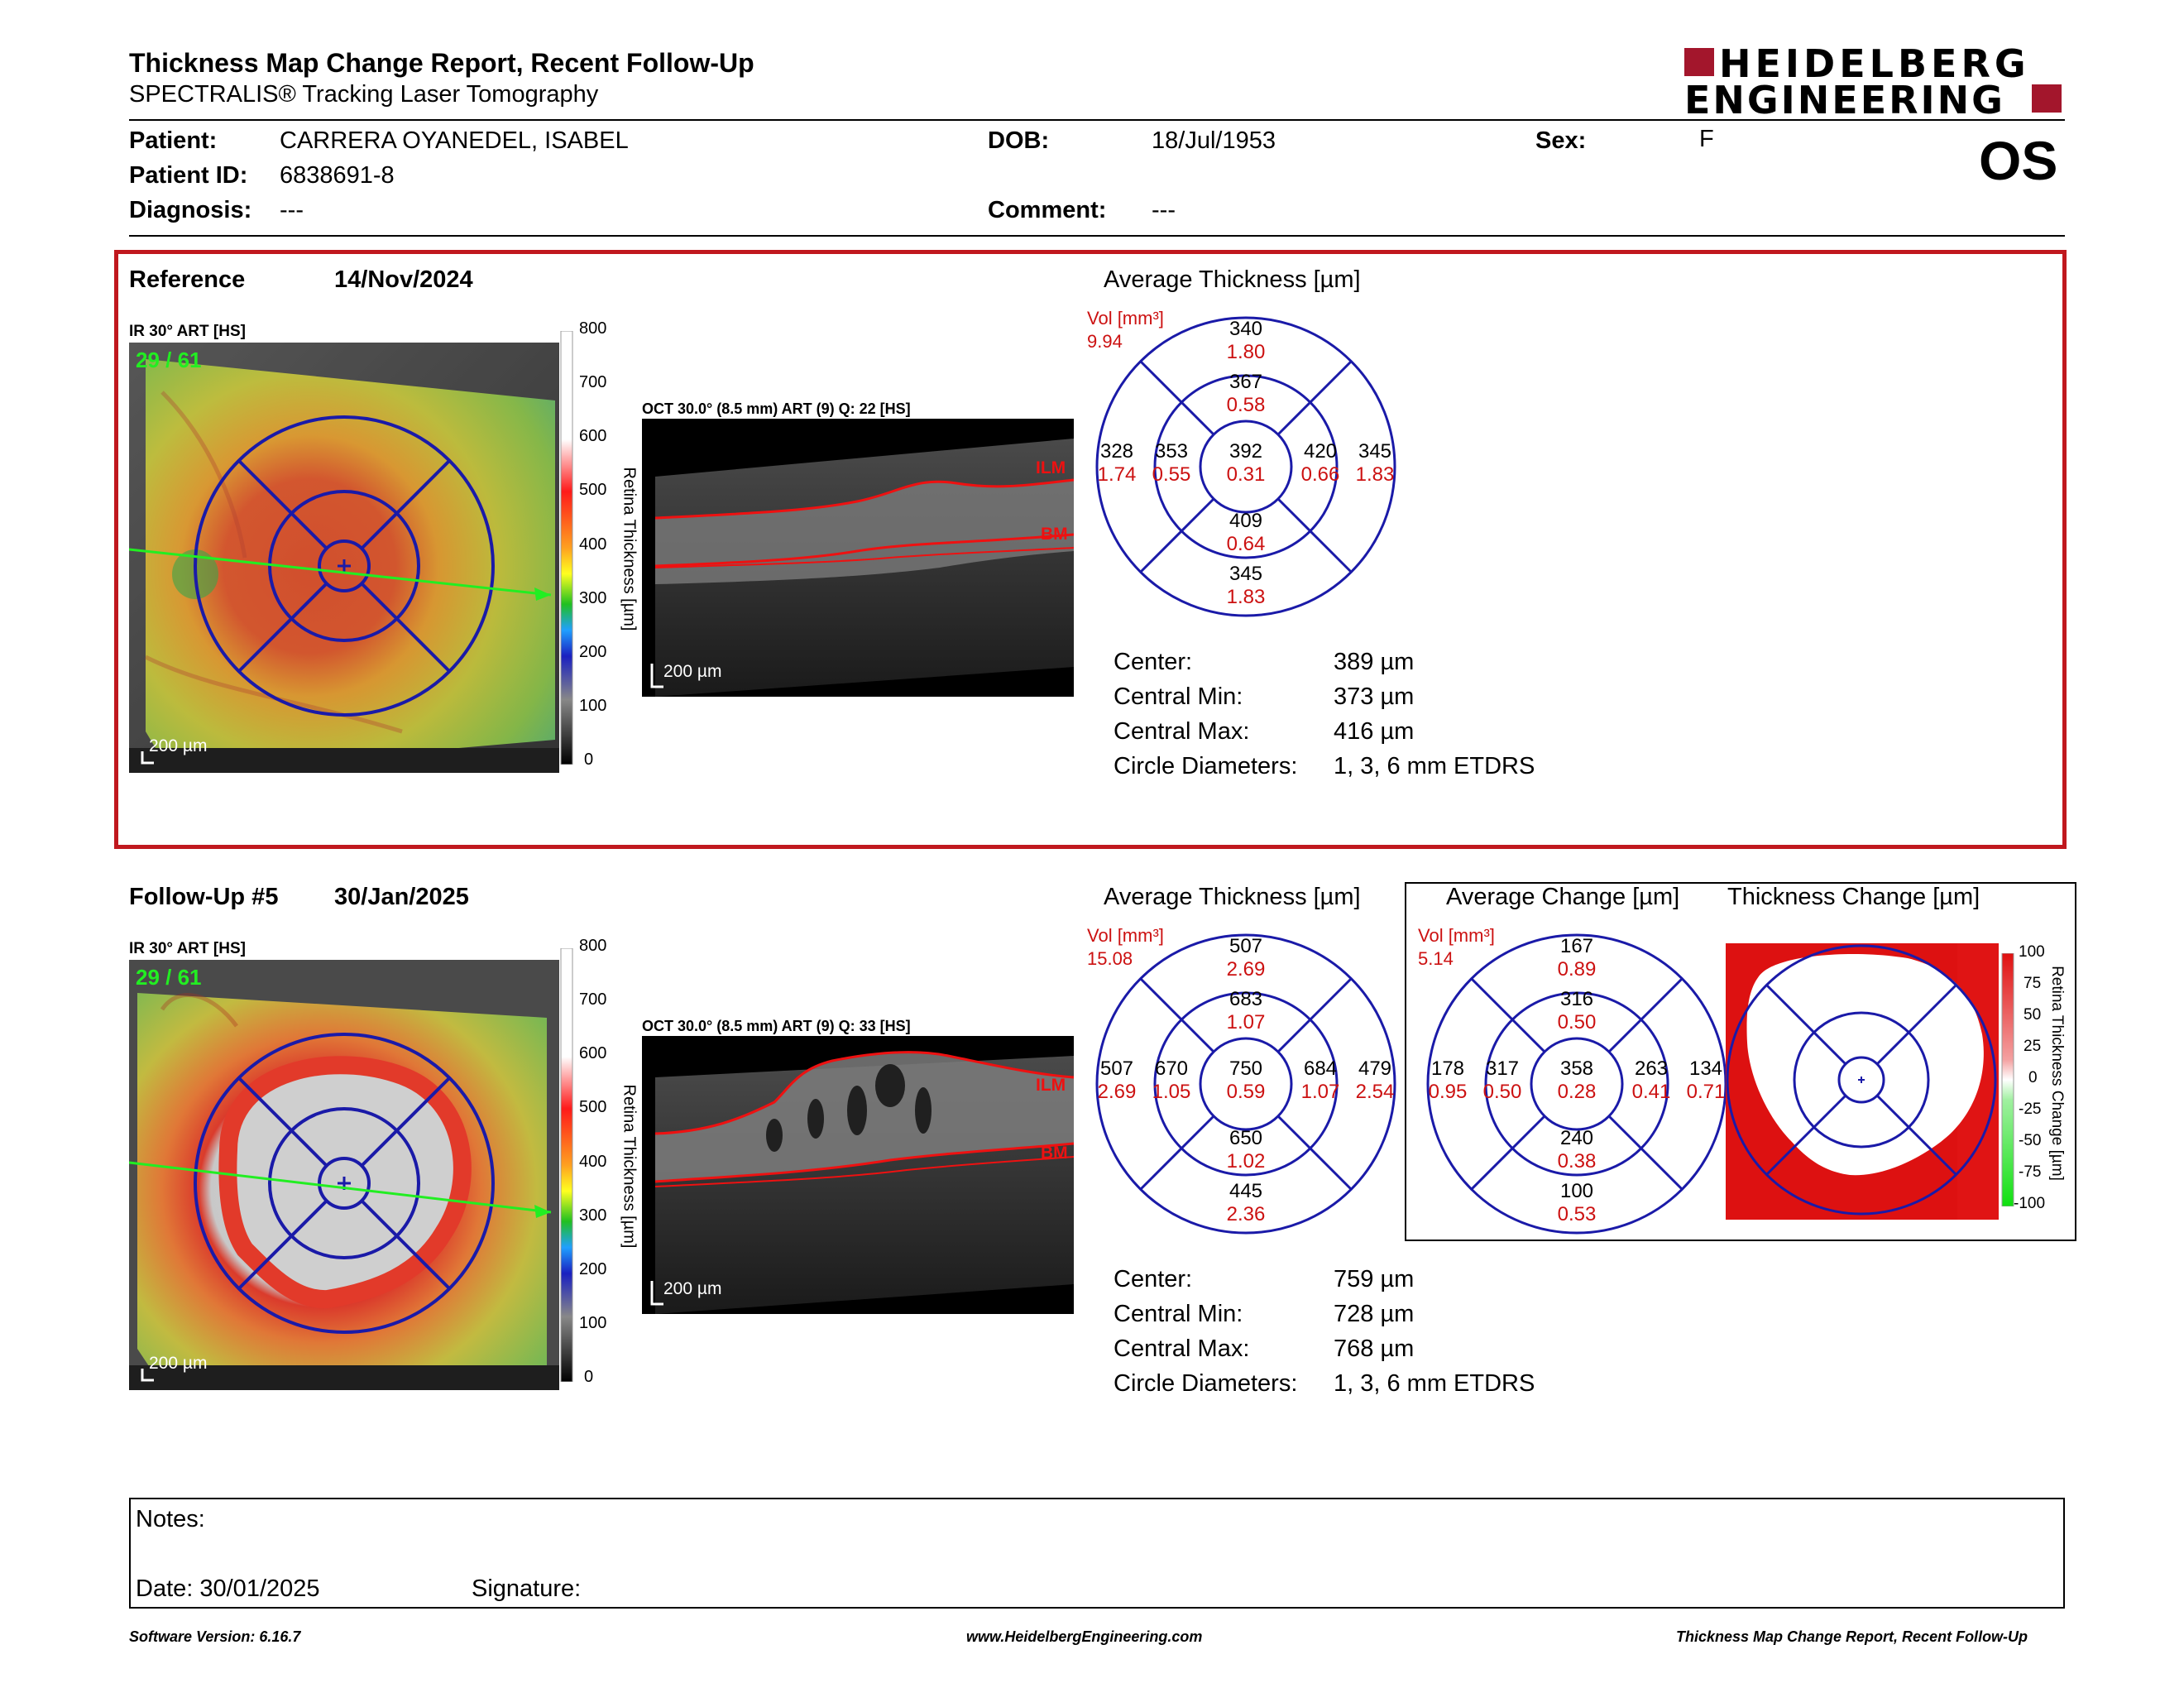  Describe the element at coordinates (1576, 946) in the screenshot. I see `sector-change: 167` at that location.